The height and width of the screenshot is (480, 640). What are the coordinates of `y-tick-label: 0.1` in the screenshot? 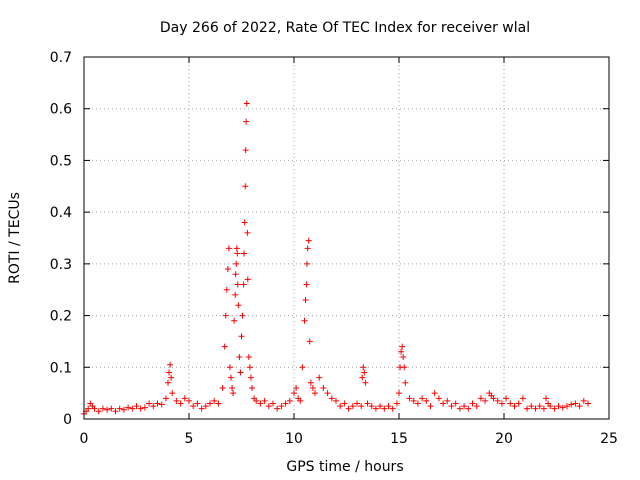 It's located at (61, 368).